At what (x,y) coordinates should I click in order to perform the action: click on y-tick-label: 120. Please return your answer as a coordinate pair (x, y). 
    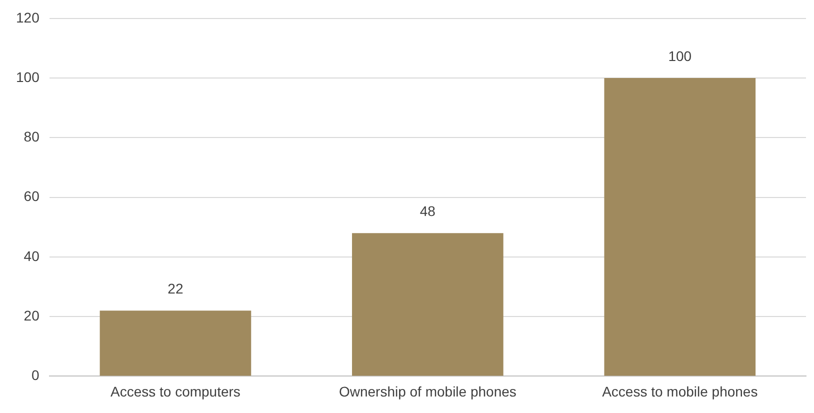
    Looking at the image, I should click on (28, 17).